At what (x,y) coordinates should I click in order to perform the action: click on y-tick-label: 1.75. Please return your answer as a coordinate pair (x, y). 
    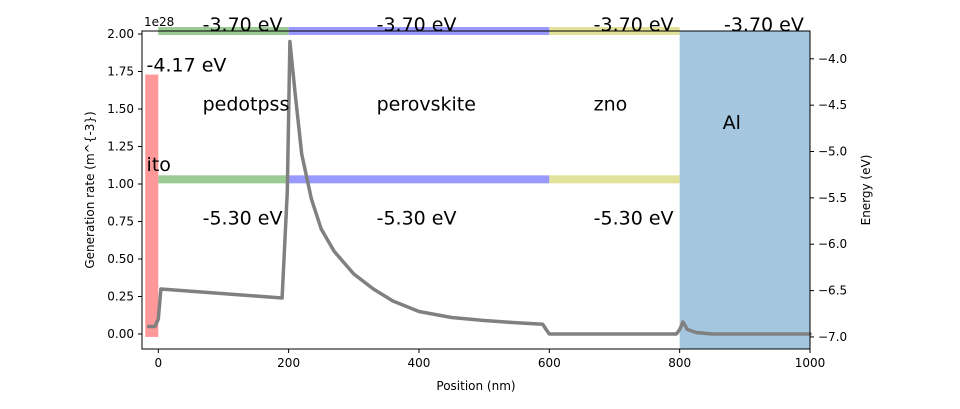
    Looking at the image, I should click on (120, 72).